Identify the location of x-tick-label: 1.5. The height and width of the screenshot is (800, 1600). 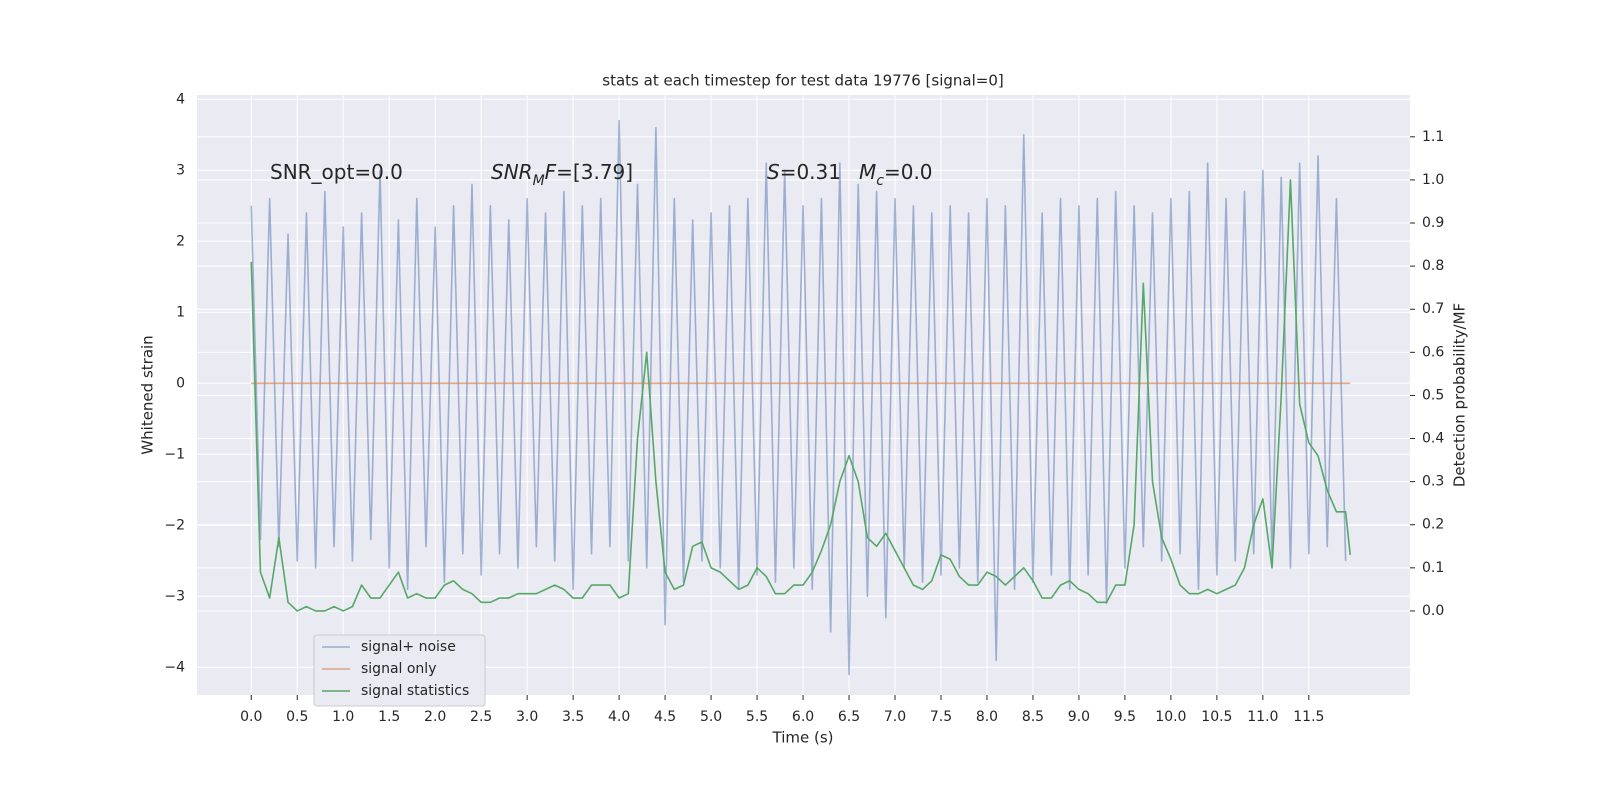
(389, 717).